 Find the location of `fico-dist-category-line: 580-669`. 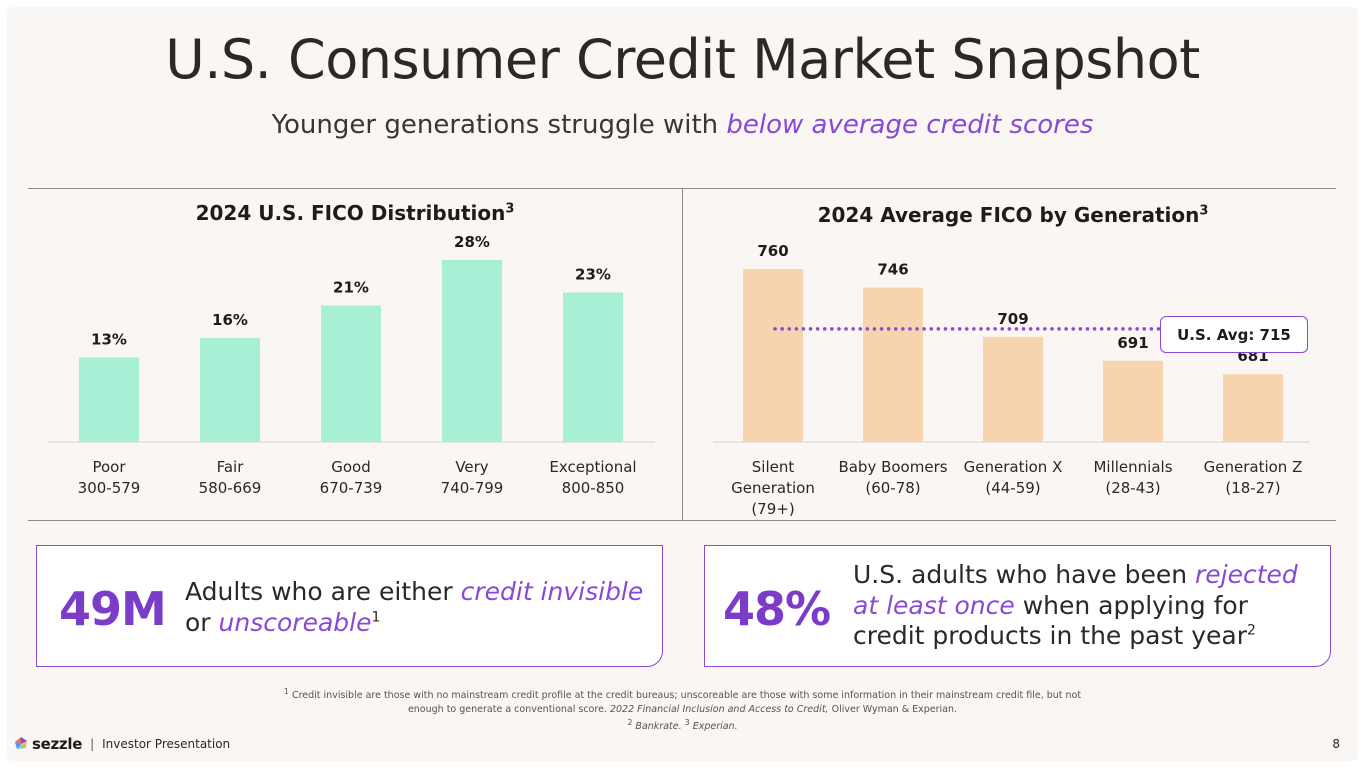

fico-dist-category-line: 580-669 is located at coordinates (230, 488).